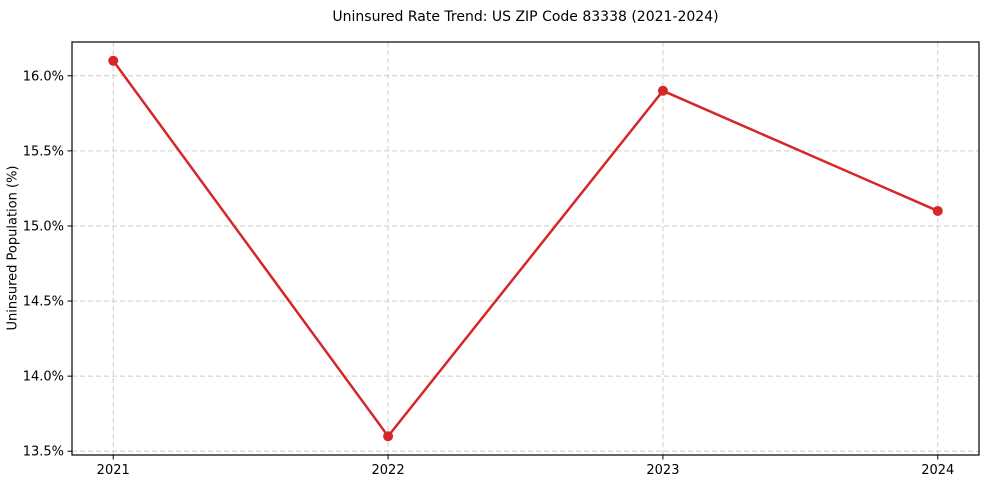 The height and width of the screenshot is (490, 989). Describe the element at coordinates (43, 226) in the screenshot. I see `y-tick-label: 15.0%` at that location.